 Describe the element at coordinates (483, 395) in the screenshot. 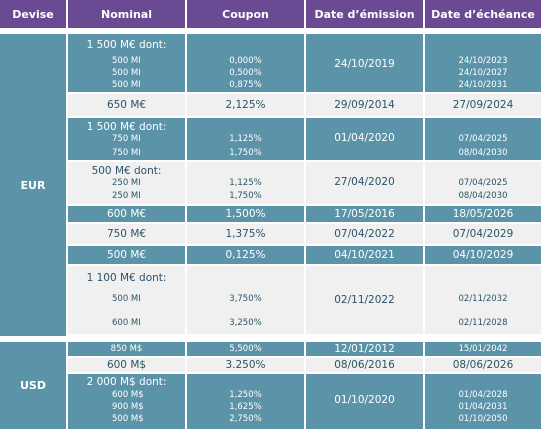

I see `echeance-line: 01/04/2028` at that location.